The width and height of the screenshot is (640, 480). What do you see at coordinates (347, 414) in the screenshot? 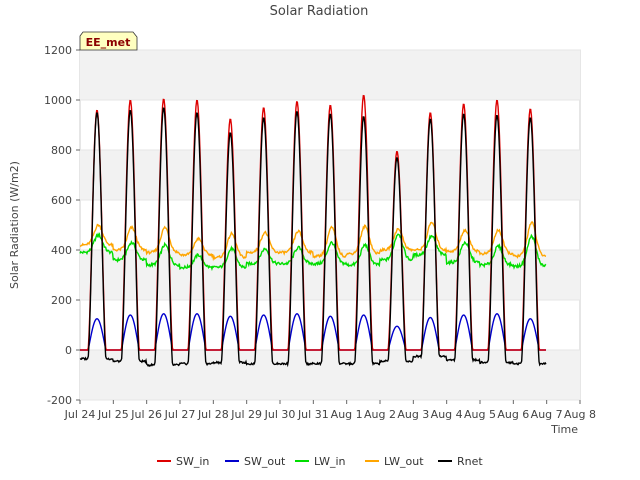
I see `x-tick-label-8: Aug 1` at bounding box center [347, 414].